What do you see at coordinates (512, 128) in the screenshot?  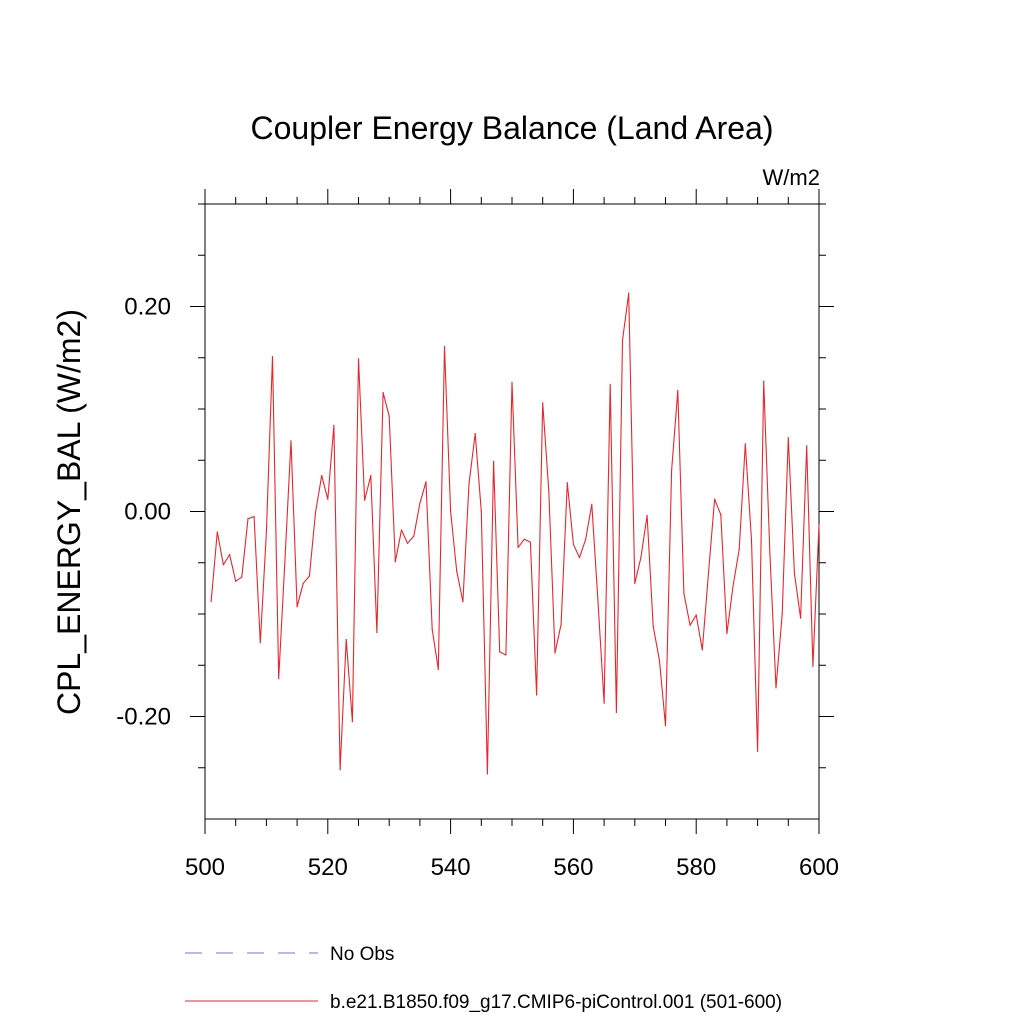 I see `chart-title: Coupler Energy Balance (Land Area)` at bounding box center [512, 128].